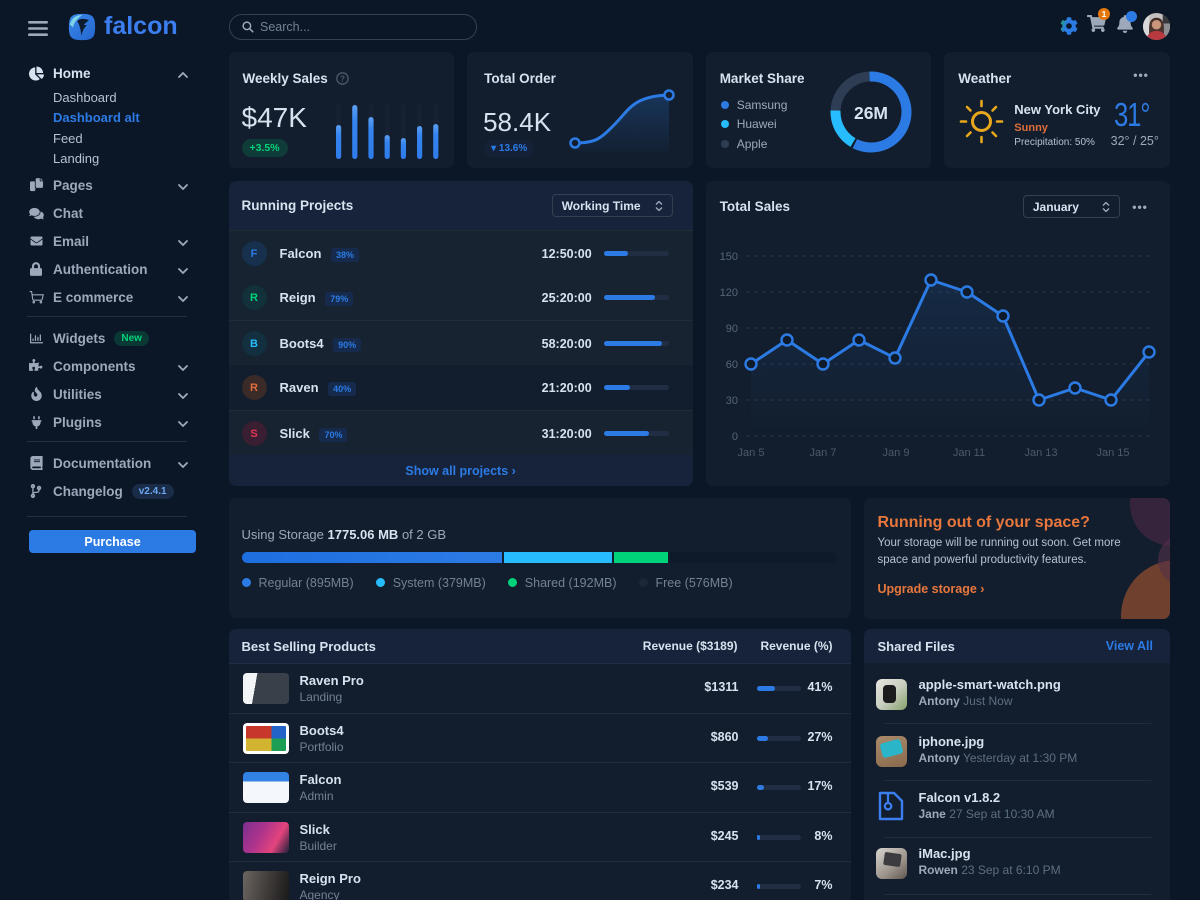  Describe the element at coordinates (731, 365) in the screenshot. I see `svg-text: 60` at that location.